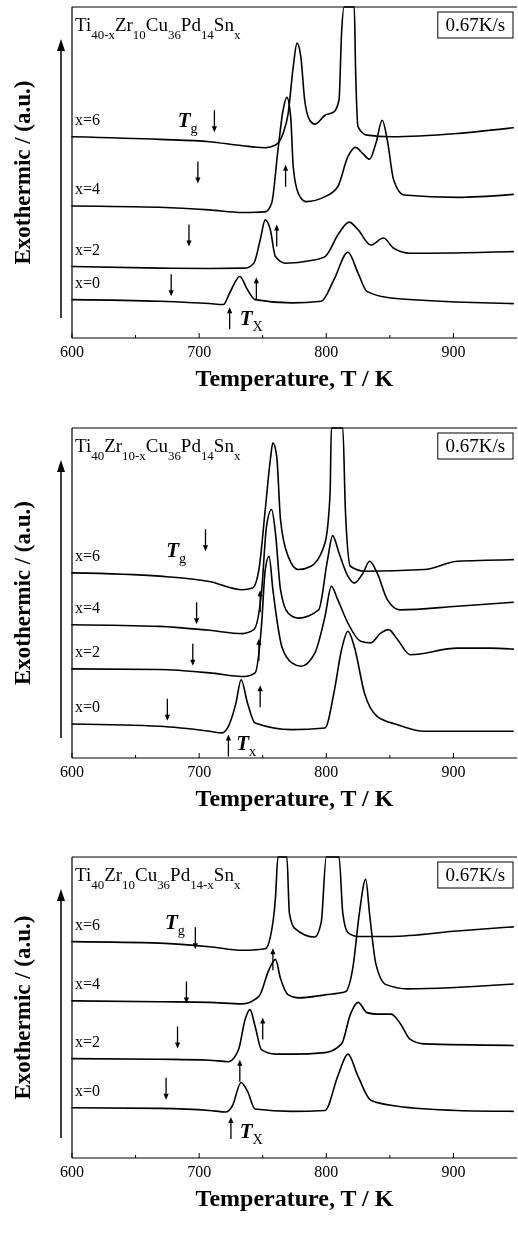 This screenshot has height=1247, width=518. I want to click on chart-title: Ti$_{40-x}$Zr$_{10}$Cu$_{36}$Pd$_{14}$Sn$_{x}$, so click(158, 28).